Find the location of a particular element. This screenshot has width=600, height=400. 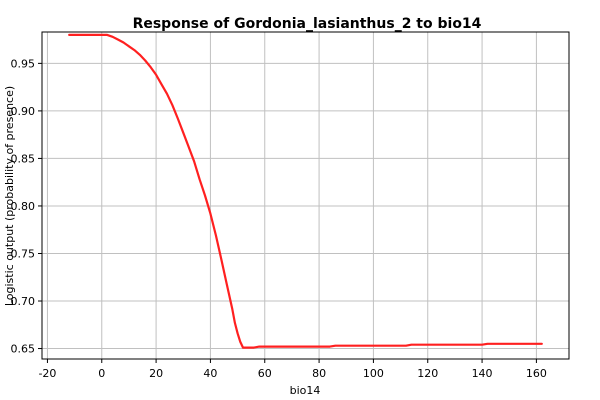

x-tick-label: 0 is located at coordinates (101, 373).